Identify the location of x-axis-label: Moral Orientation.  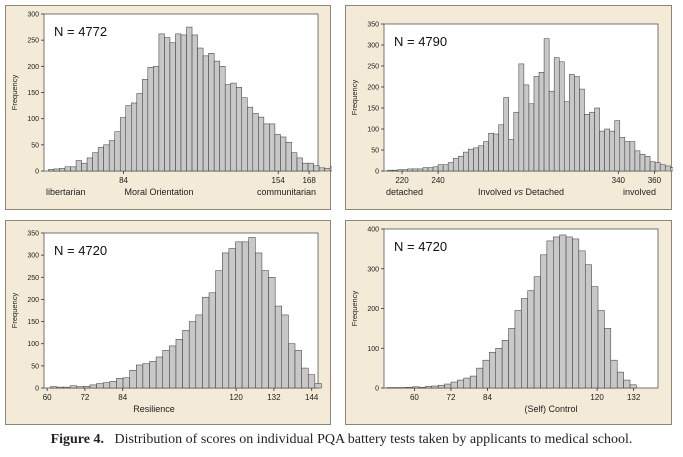
(158, 192).